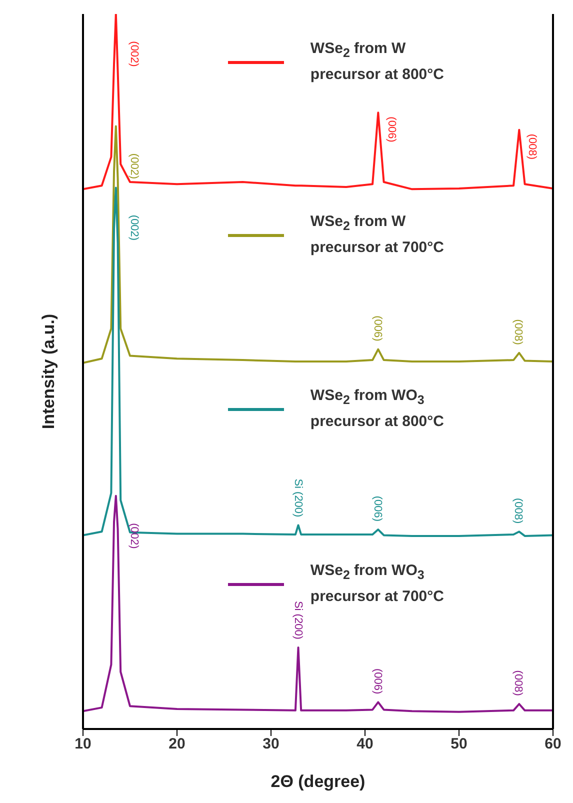  I want to click on x-tick-label: 60, so click(553, 744).